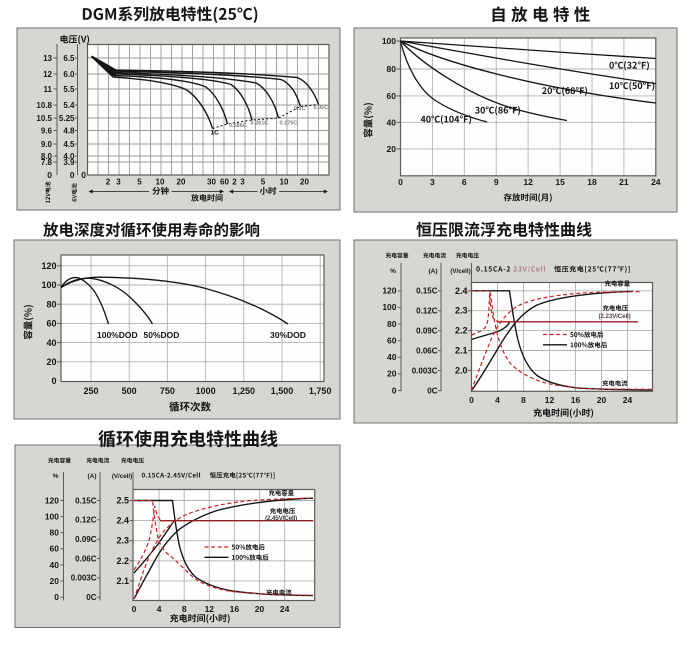 The image size is (694, 649). Describe the element at coordinates (238, 126) in the screenshot. I see `svg-text: 0.586C` at that location.